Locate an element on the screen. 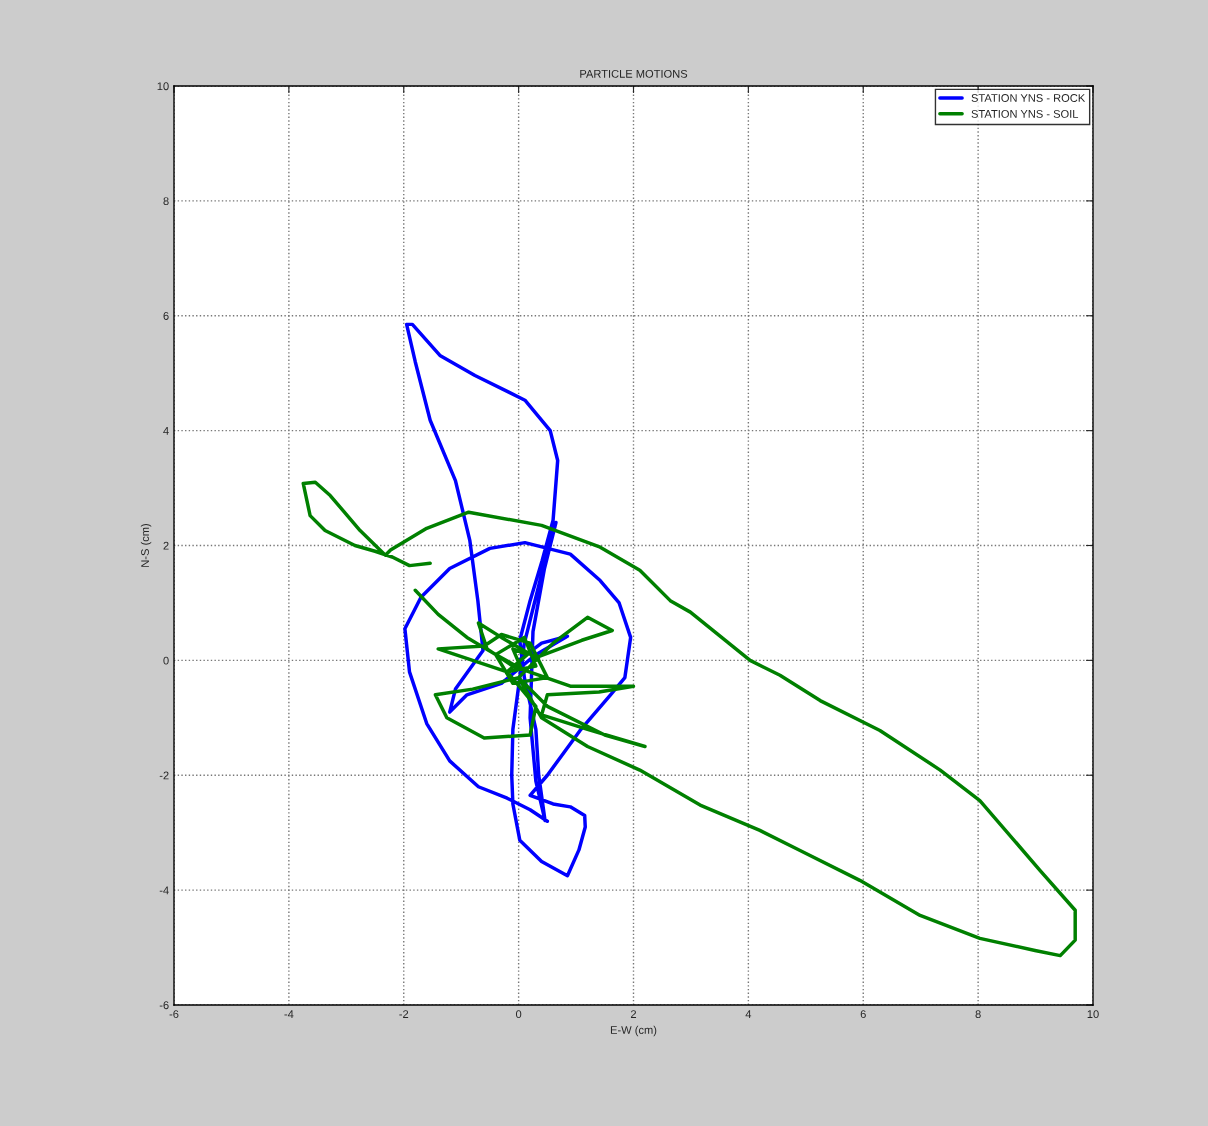  legend-label: STATION YNS - ROCK is located at coordinates (1028, 98).